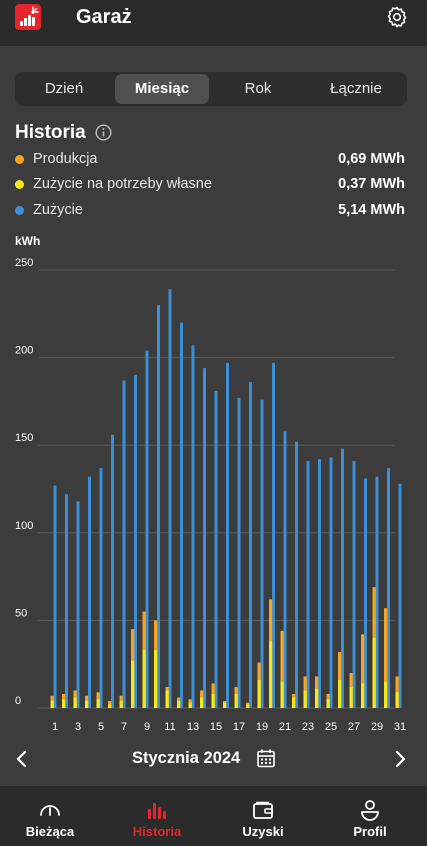  I want to click on period-selector: Dzień Miesiąc Rok Łącznie, so click(211, 89).